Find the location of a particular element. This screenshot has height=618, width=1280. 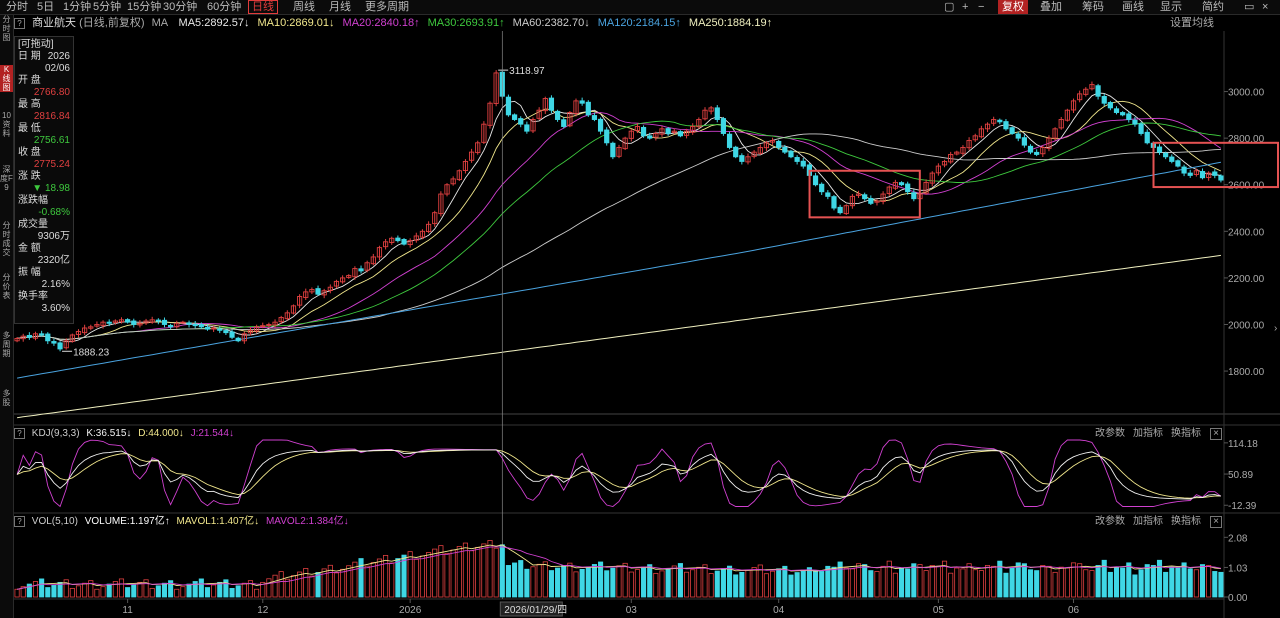

left-strip-item: 多股 is located at coordinates (6, 398).